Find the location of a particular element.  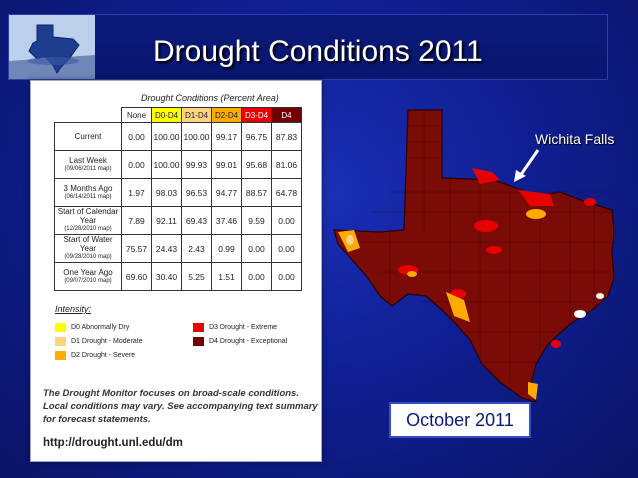

row-label: Current is located at coordinates (88, 136).